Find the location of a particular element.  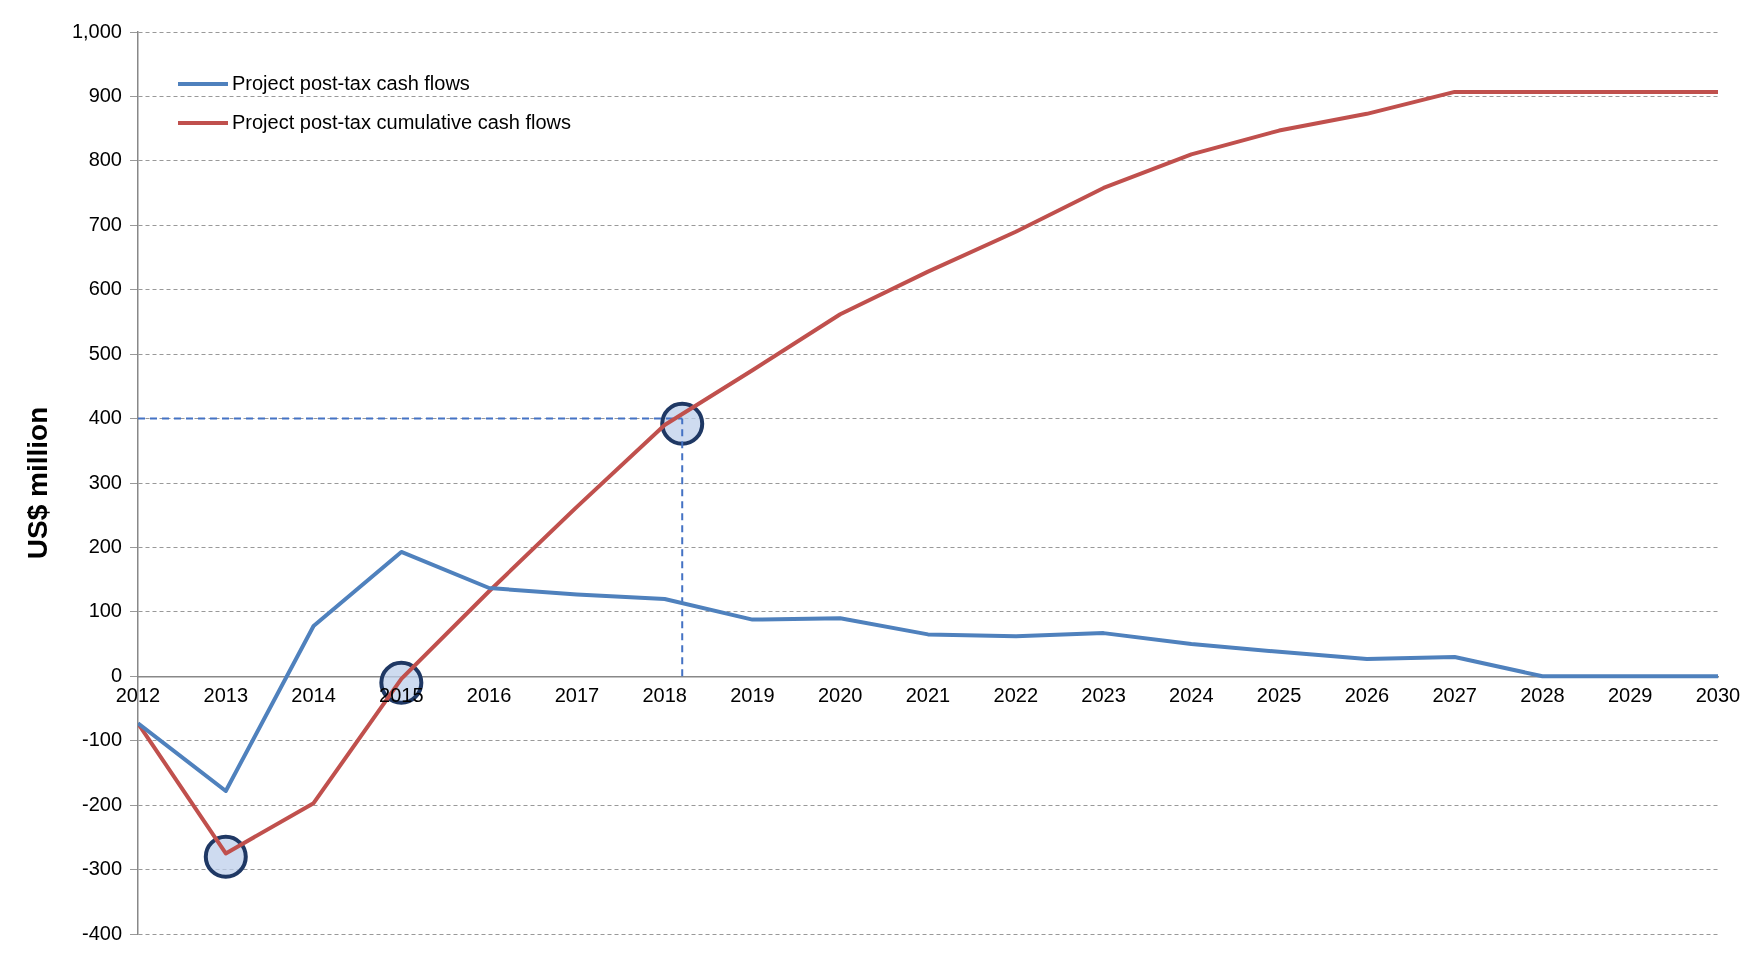

y-tick-label: 400 is located at coordinates (105, 417).